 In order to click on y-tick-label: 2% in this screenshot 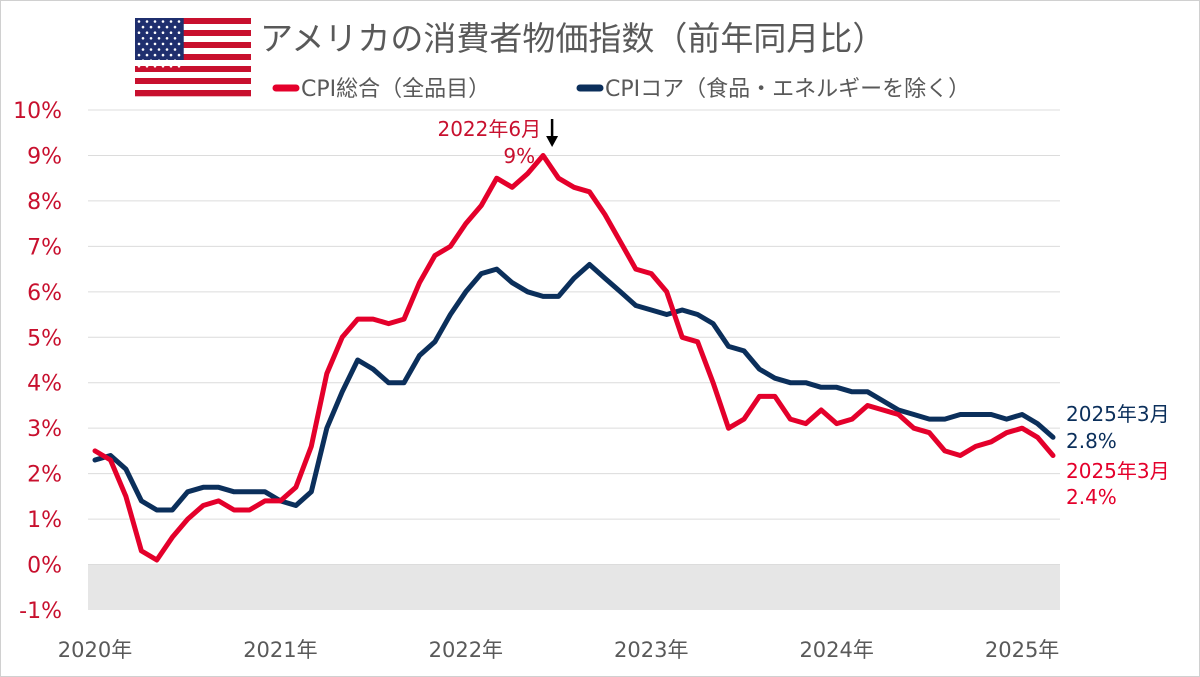, I will do `click(44, 475)`.